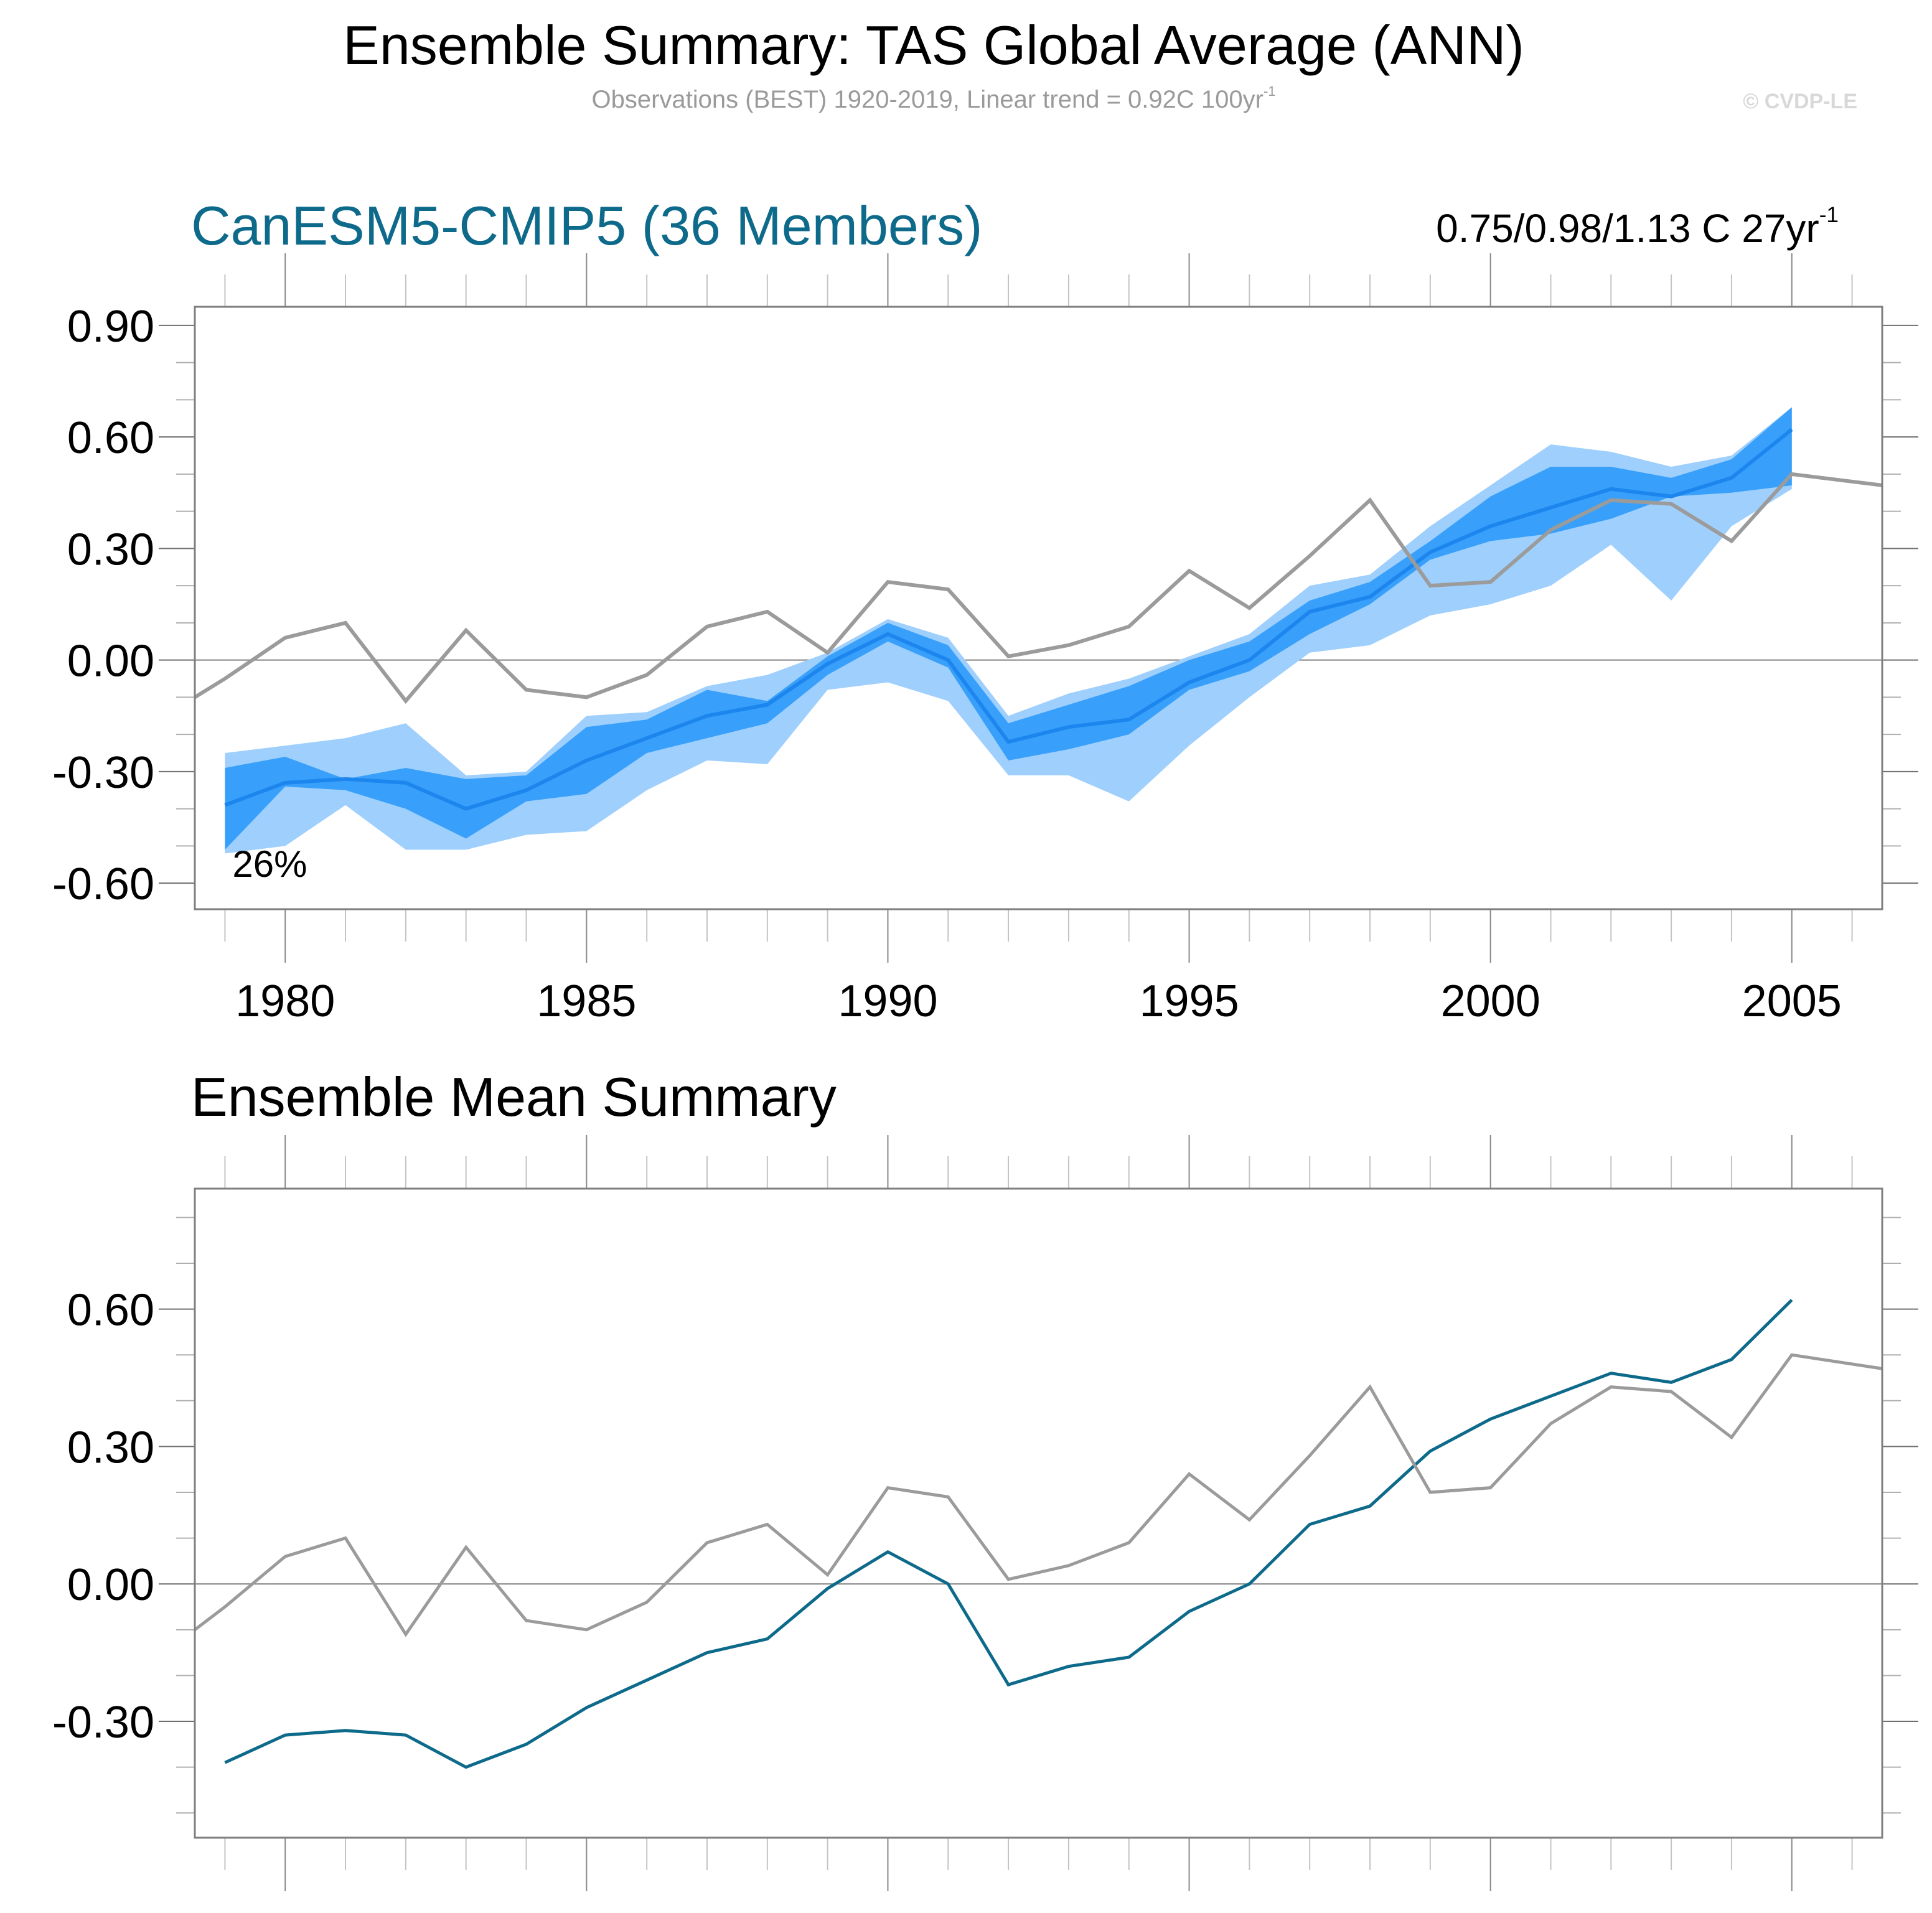 The image size is (1932, 1913). I want to click on panel2-title: Ensemble Mean Summary, so click(514, 1097).